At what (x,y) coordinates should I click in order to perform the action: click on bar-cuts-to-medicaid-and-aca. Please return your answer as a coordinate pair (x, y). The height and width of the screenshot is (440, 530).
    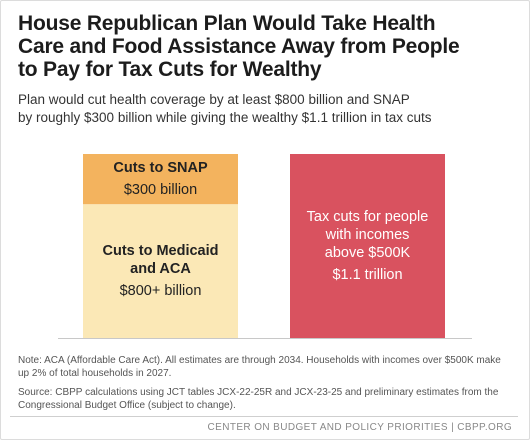
    Looking at the image, I should click on (160, 271).